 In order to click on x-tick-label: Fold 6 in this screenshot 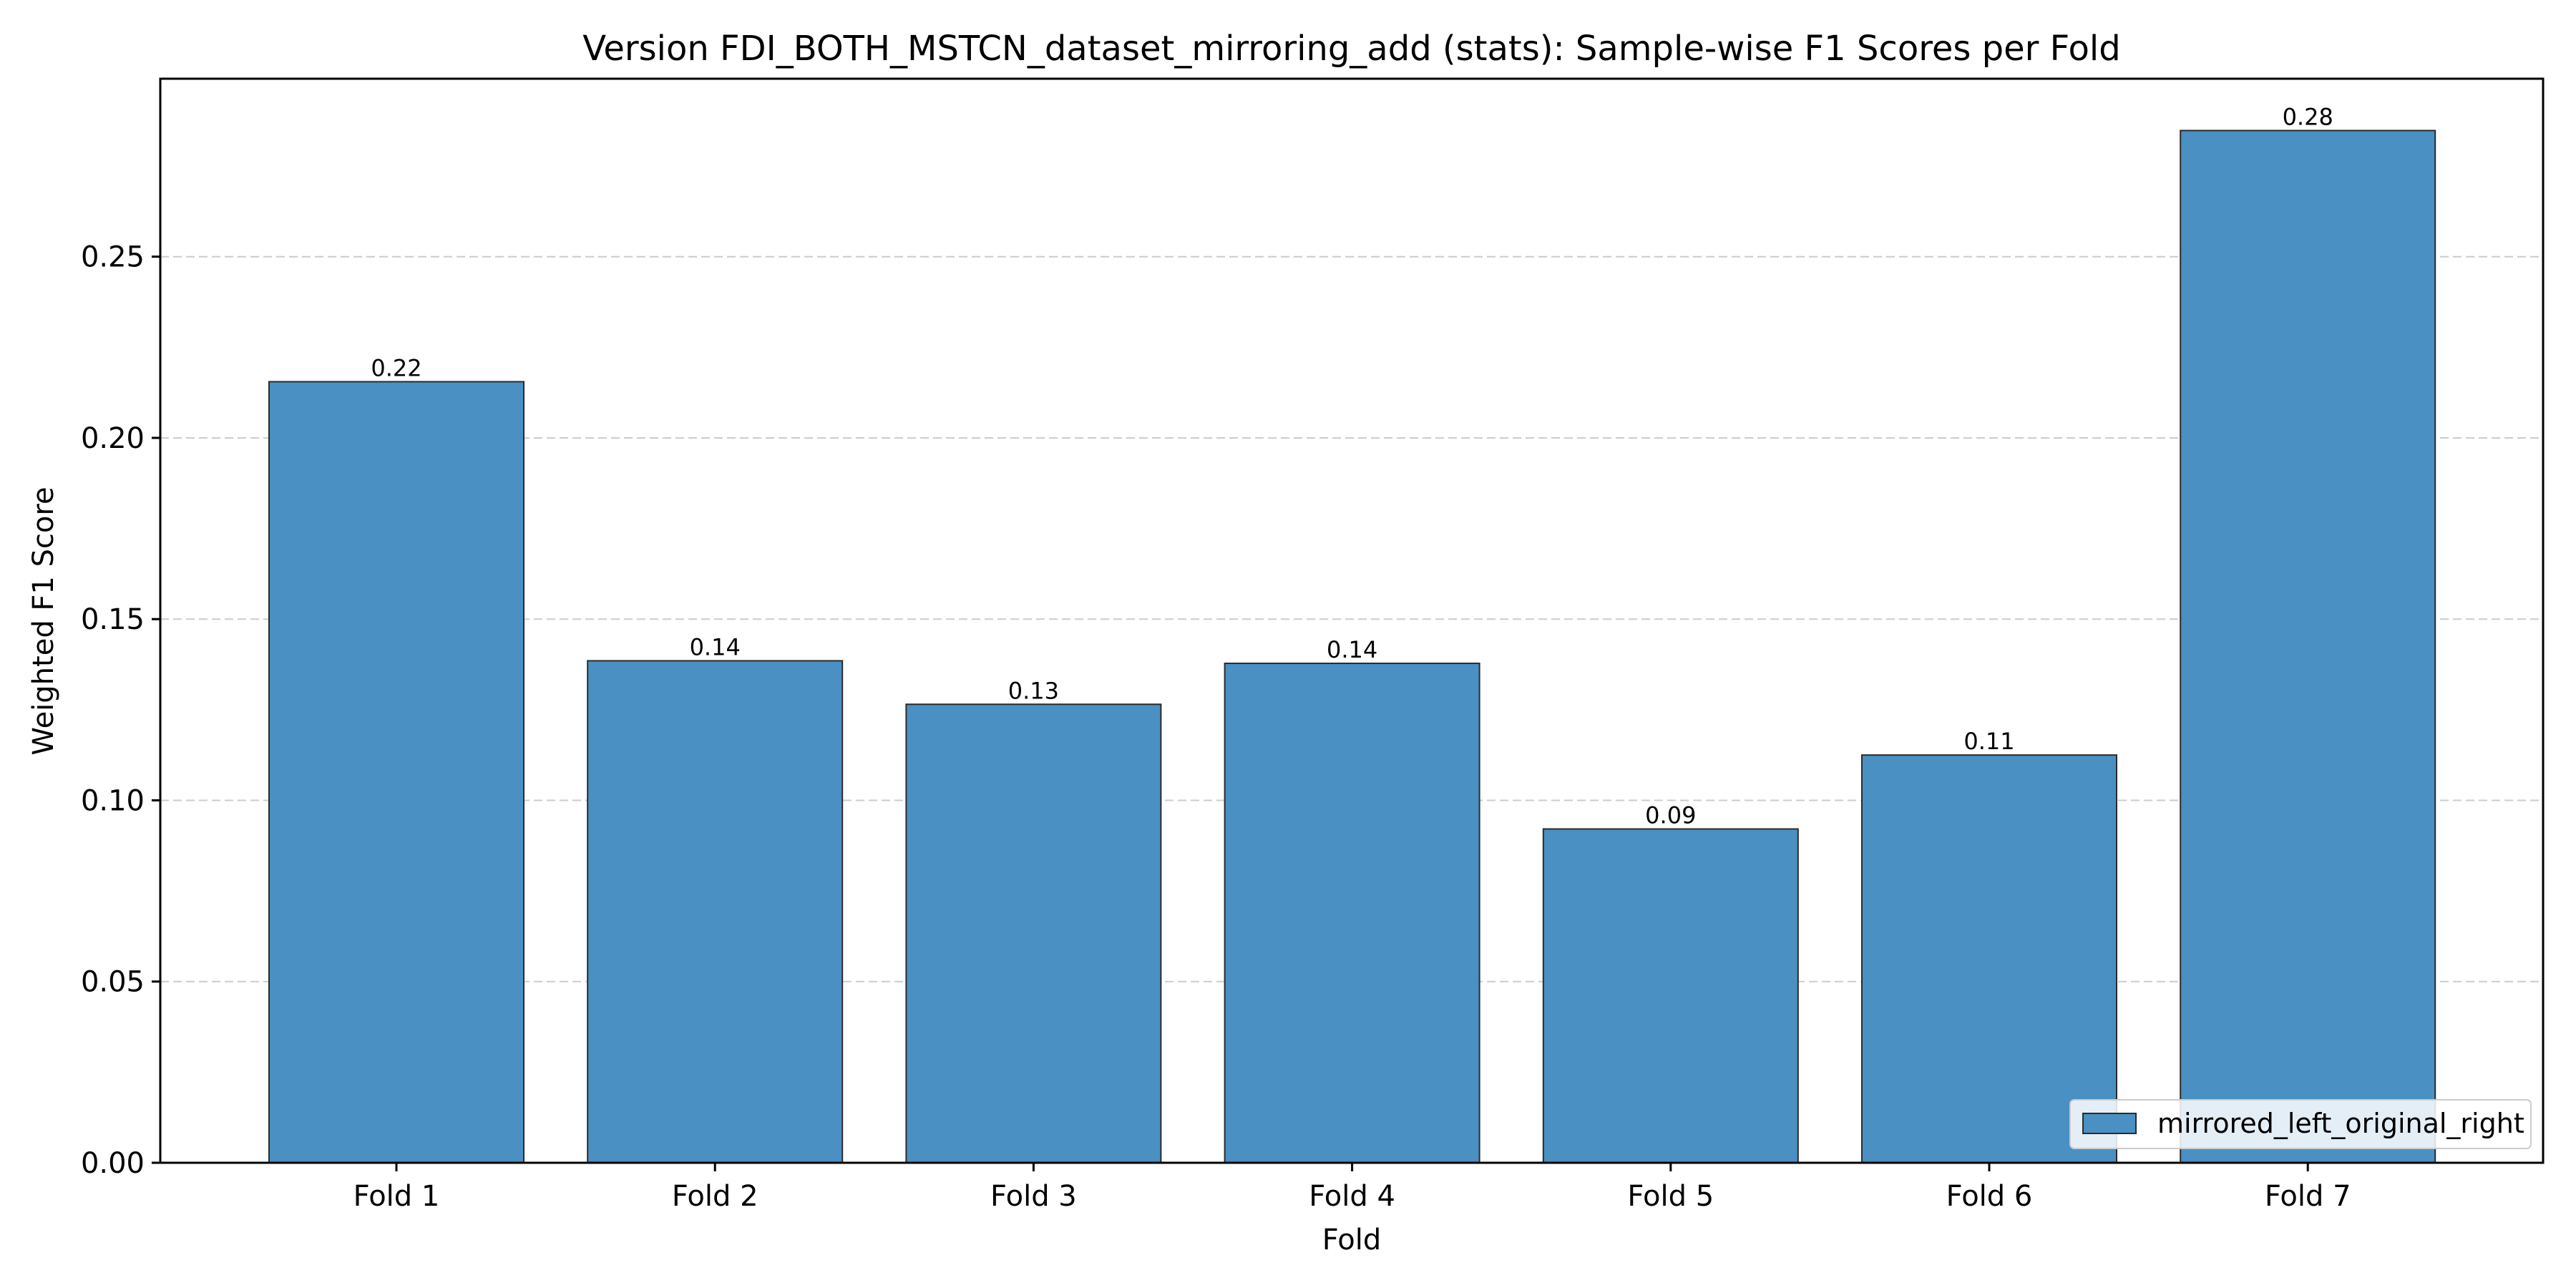, I will do `click(1989, 1196)`.